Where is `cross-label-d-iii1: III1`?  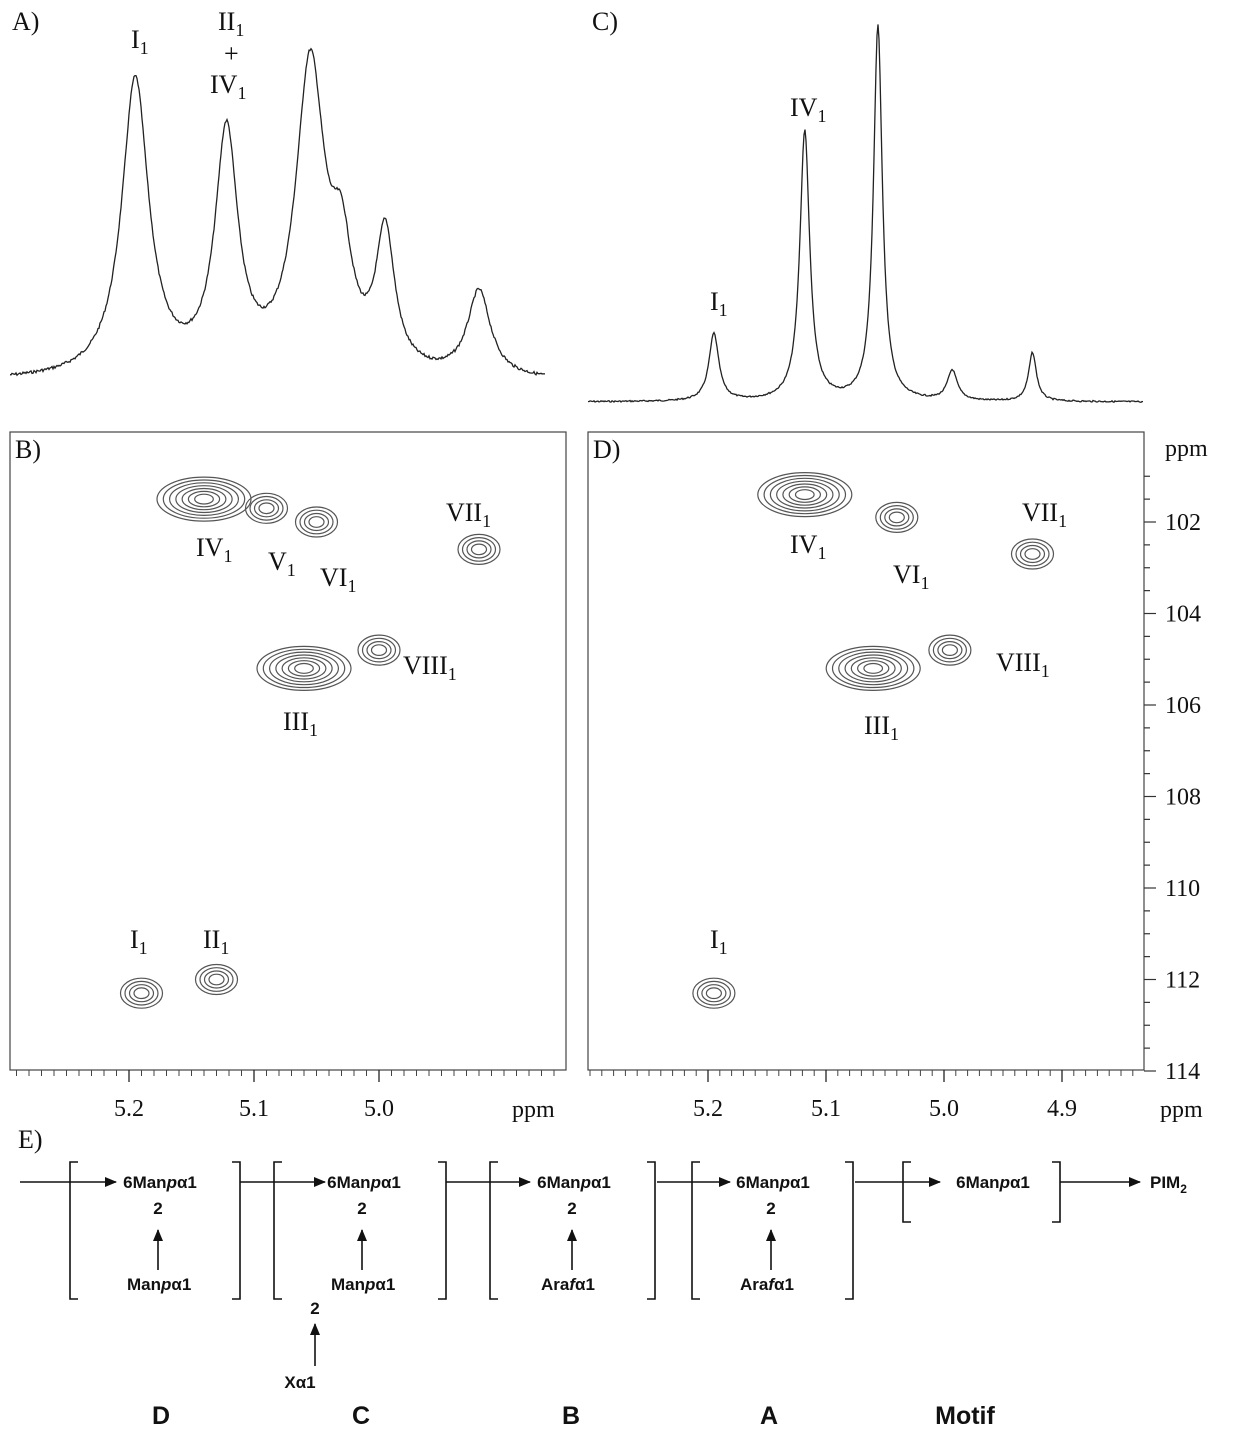 cross-label-d-iii1: III1 is located at coordinates (881, 727).